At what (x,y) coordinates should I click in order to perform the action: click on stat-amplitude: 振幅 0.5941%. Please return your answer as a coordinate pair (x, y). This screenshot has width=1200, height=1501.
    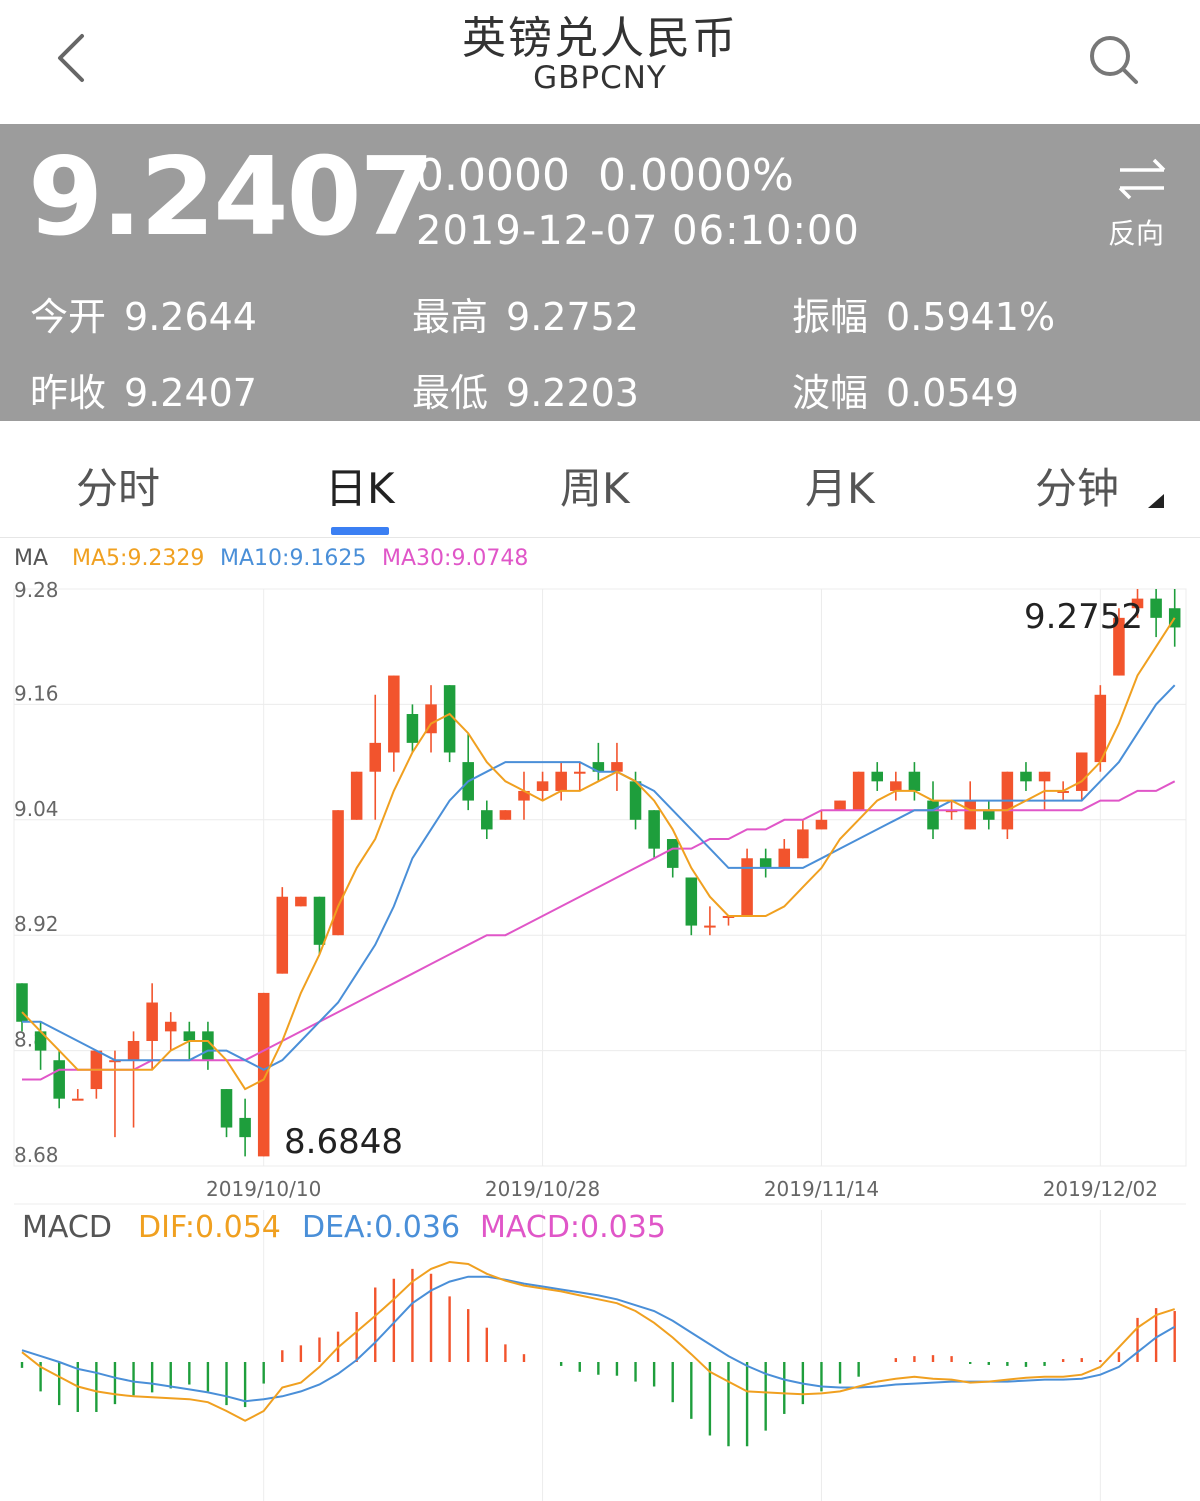
    Looking at the image, I should click on (923, 313).